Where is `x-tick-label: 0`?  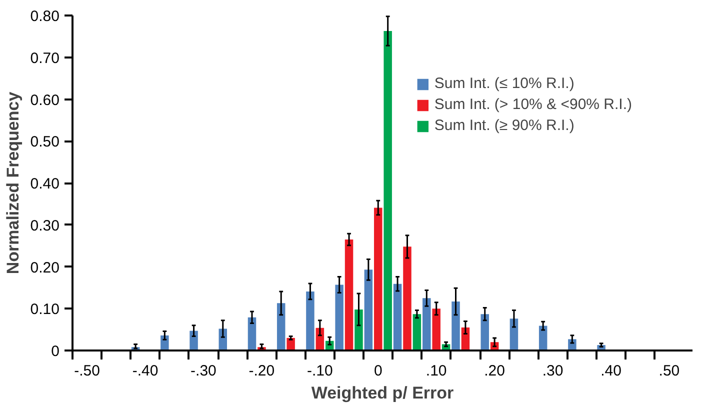
x-tick-label: 0 is located at coordinates (378, 371).